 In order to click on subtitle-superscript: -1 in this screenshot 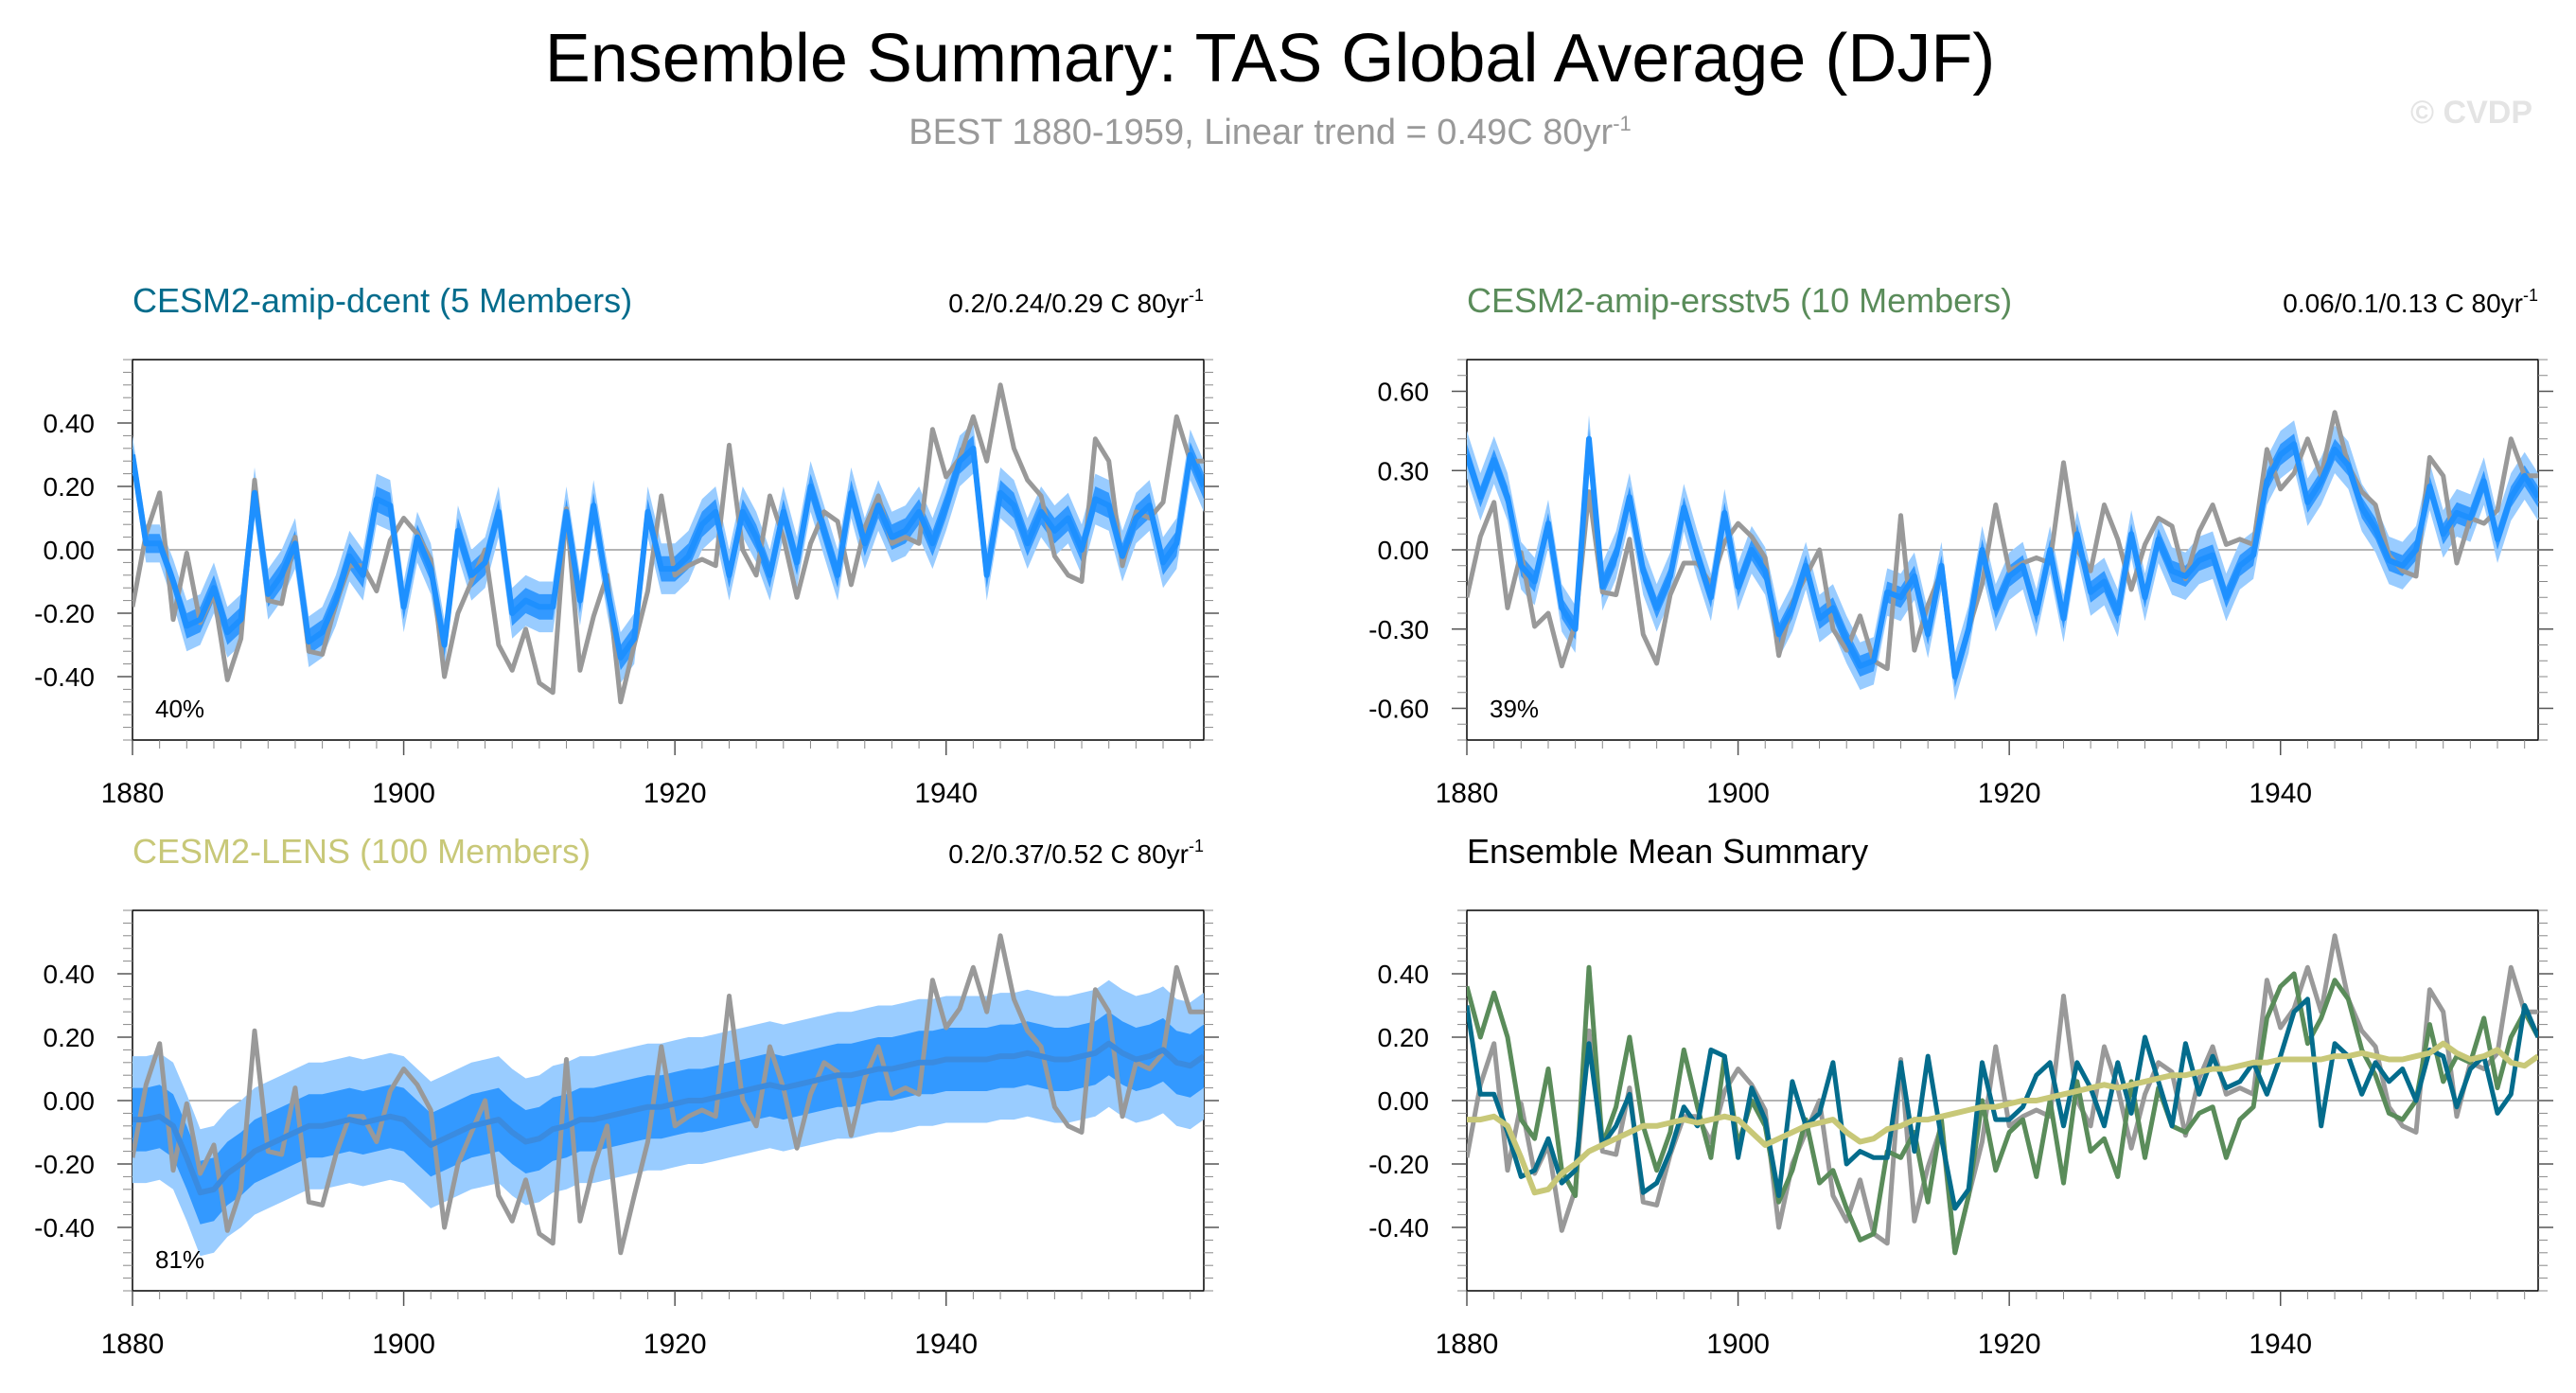, I will do `click(1622, 124)`.